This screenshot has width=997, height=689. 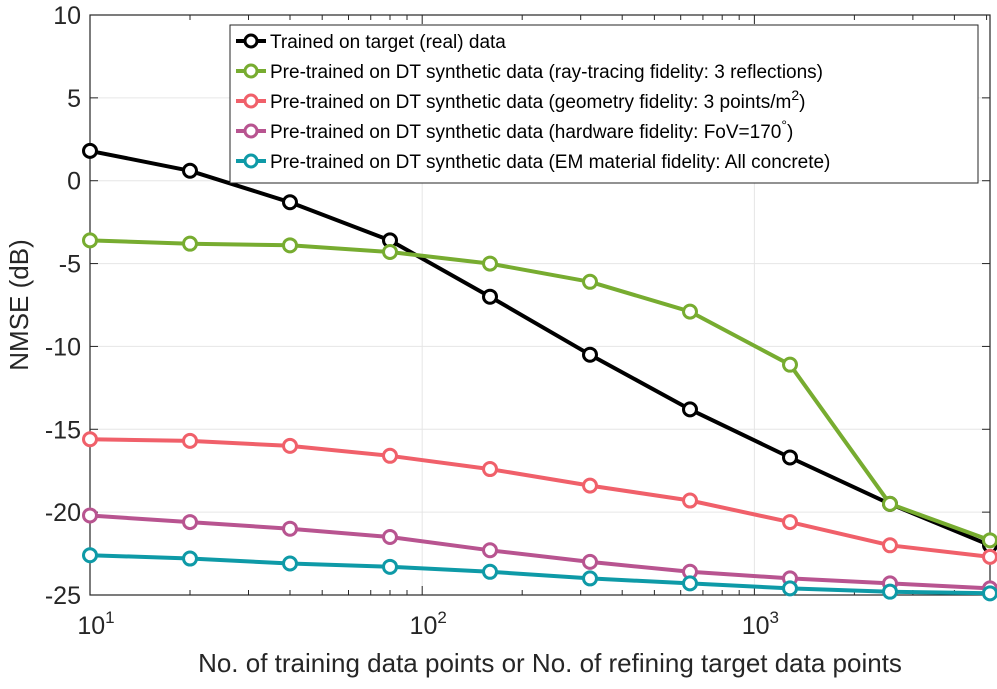 I want to click on y-tick-label: 0, so click(x=74, y=182).